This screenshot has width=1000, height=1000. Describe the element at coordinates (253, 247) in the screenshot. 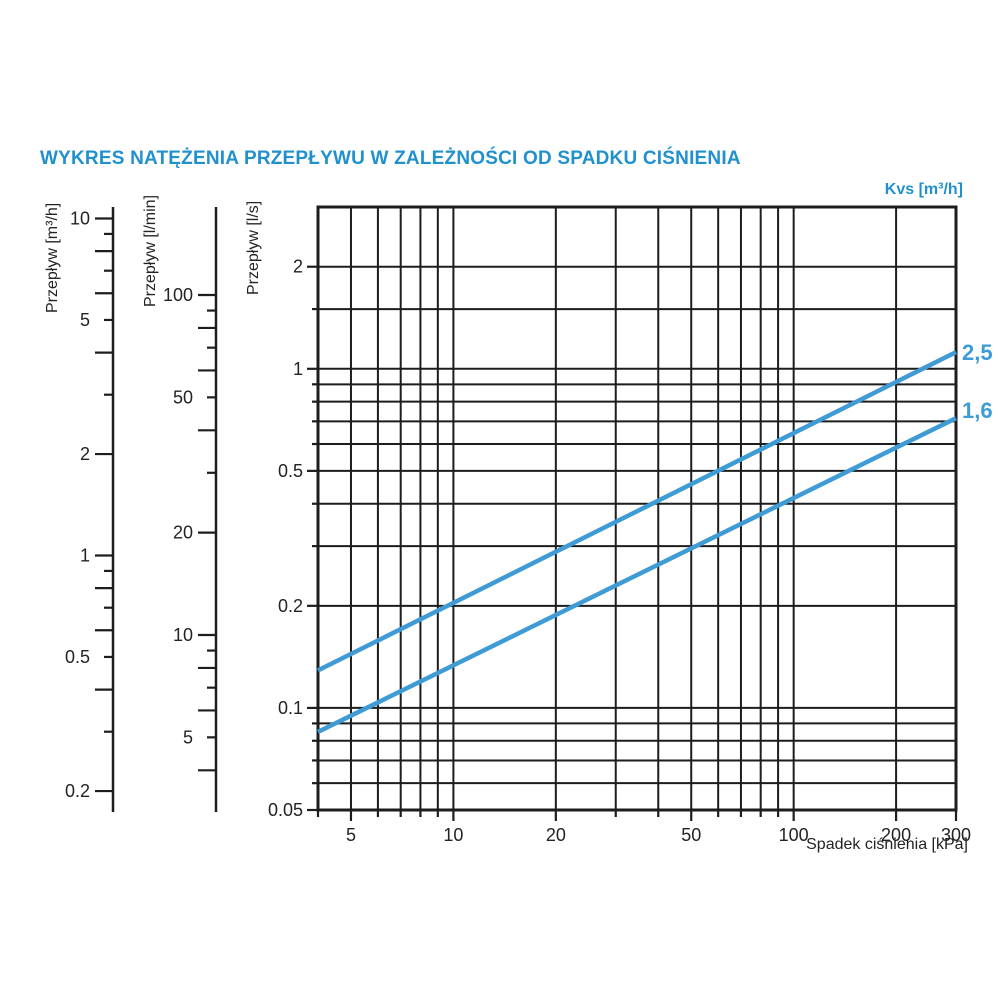

I see `y-axis-label-ls: Przepływ [l/s]` at that location.